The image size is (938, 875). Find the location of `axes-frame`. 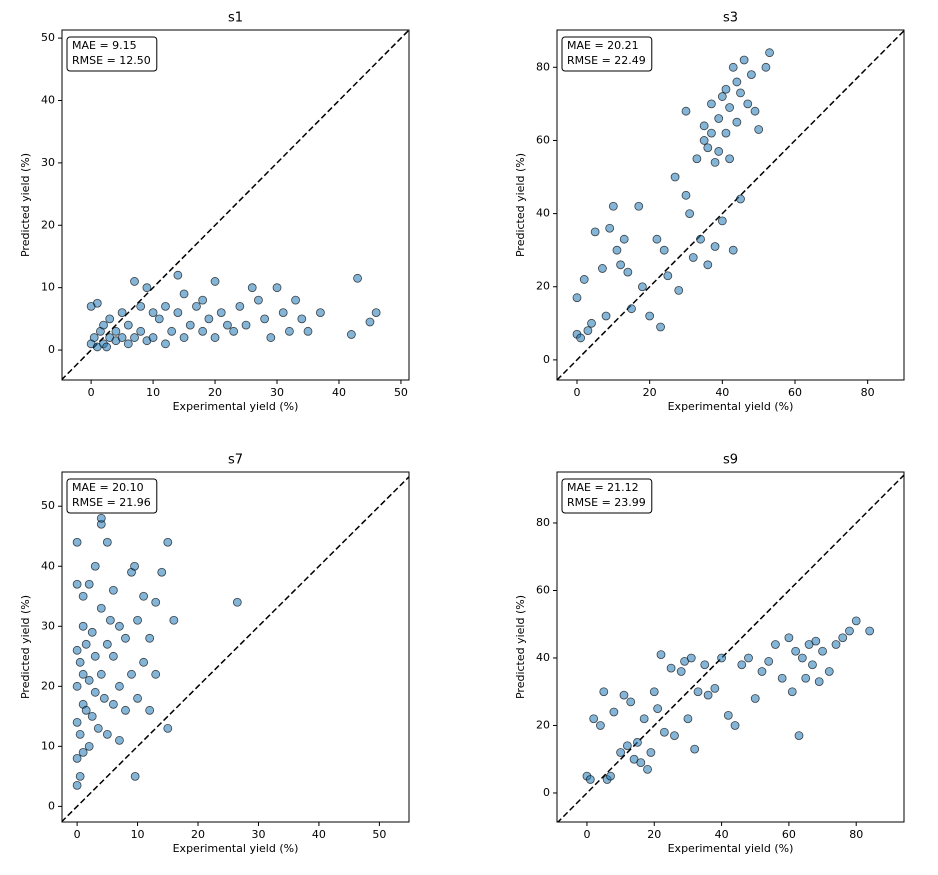

axes-frame is located at coordinates (730, 647).